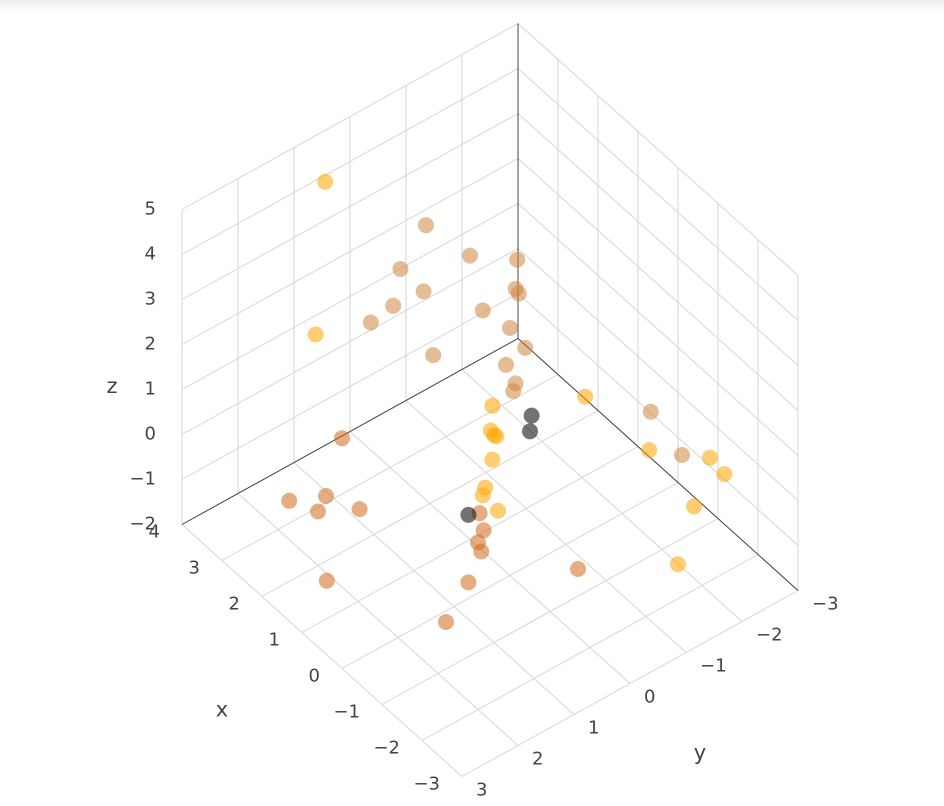 This screenshot has width=944, height=806. I want to click on z-tick-label: −2, so click(142, 524).